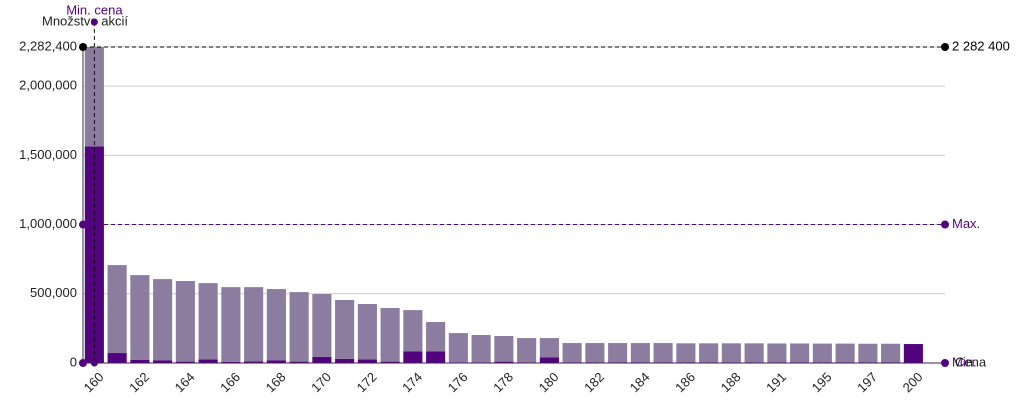 The height and width of the screenshot is (401, 1024). I want to click on y-tick-label: 2,000,000, so click(48, 85).